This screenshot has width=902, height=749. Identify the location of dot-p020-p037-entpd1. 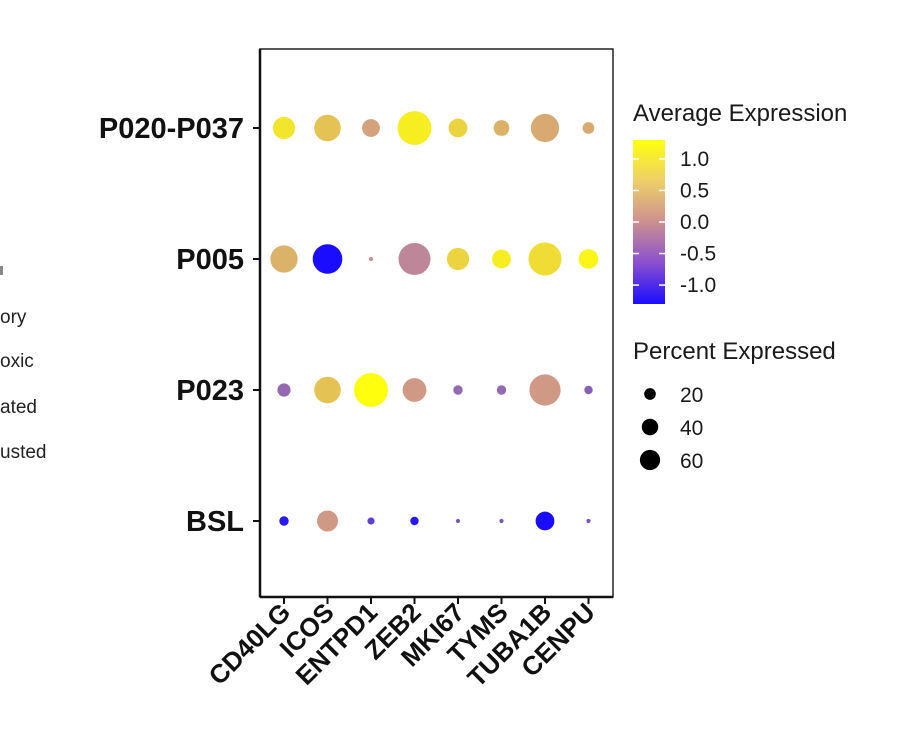
(371, 128).